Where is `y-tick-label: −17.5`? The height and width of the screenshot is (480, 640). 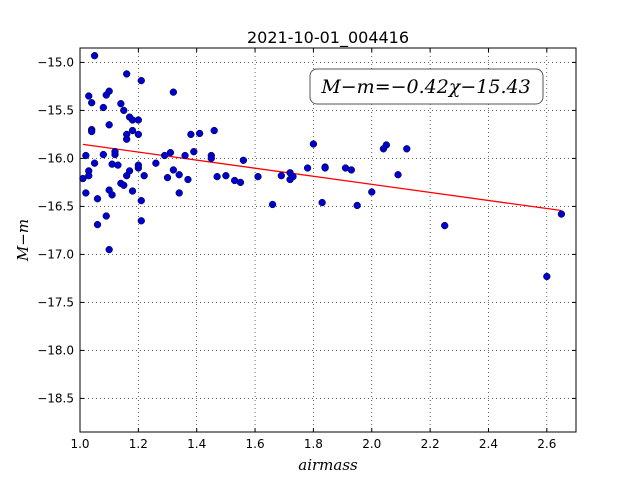
y-tick-label: −17.5 is located at coordinates (55, 302).